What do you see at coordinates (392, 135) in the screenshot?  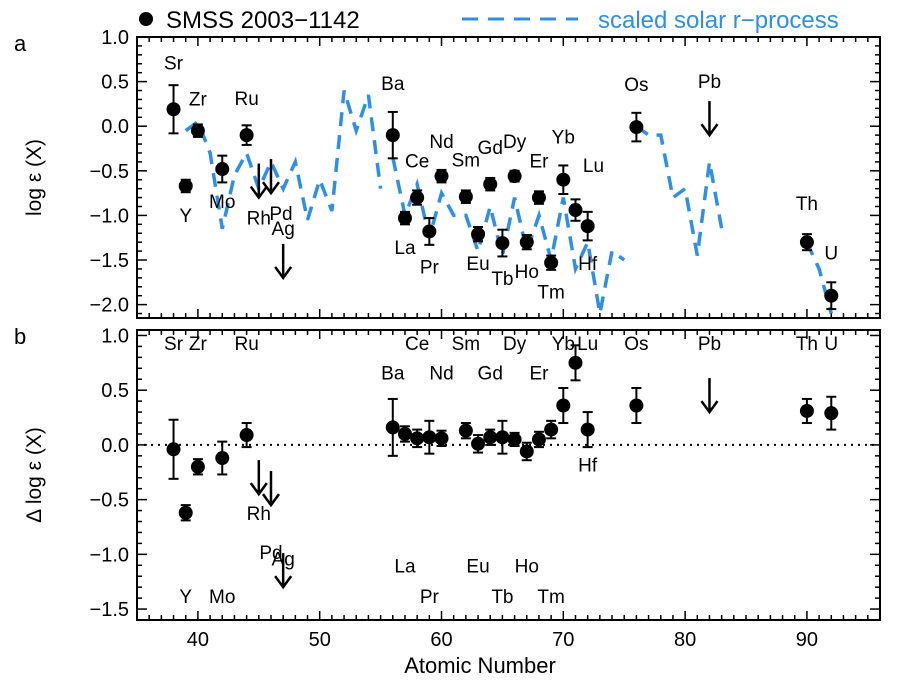 I see `panel-a-point-Ba` at bounding box center [392, 135].